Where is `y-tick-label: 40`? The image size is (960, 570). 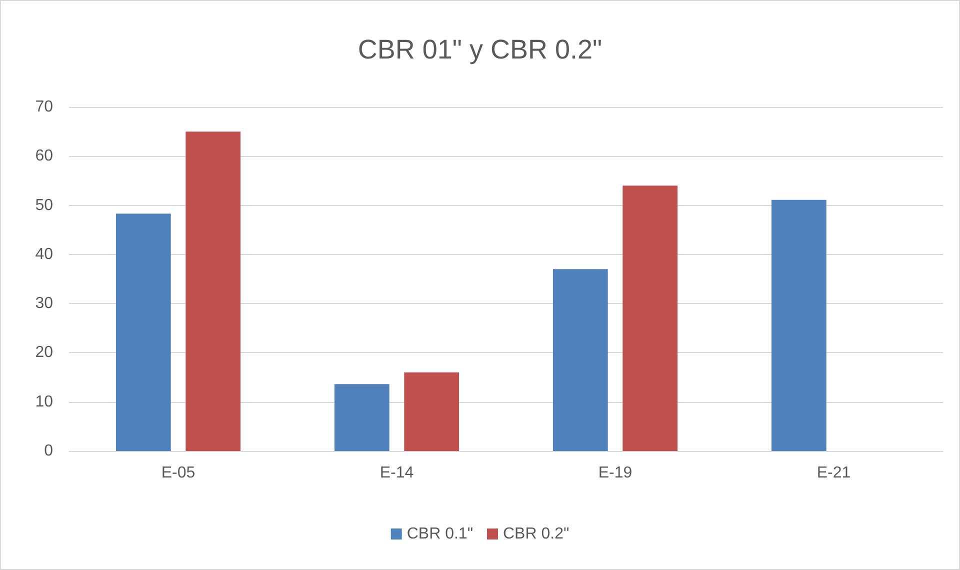
y-tick-label: 40 is located at coordinates (44, 254).